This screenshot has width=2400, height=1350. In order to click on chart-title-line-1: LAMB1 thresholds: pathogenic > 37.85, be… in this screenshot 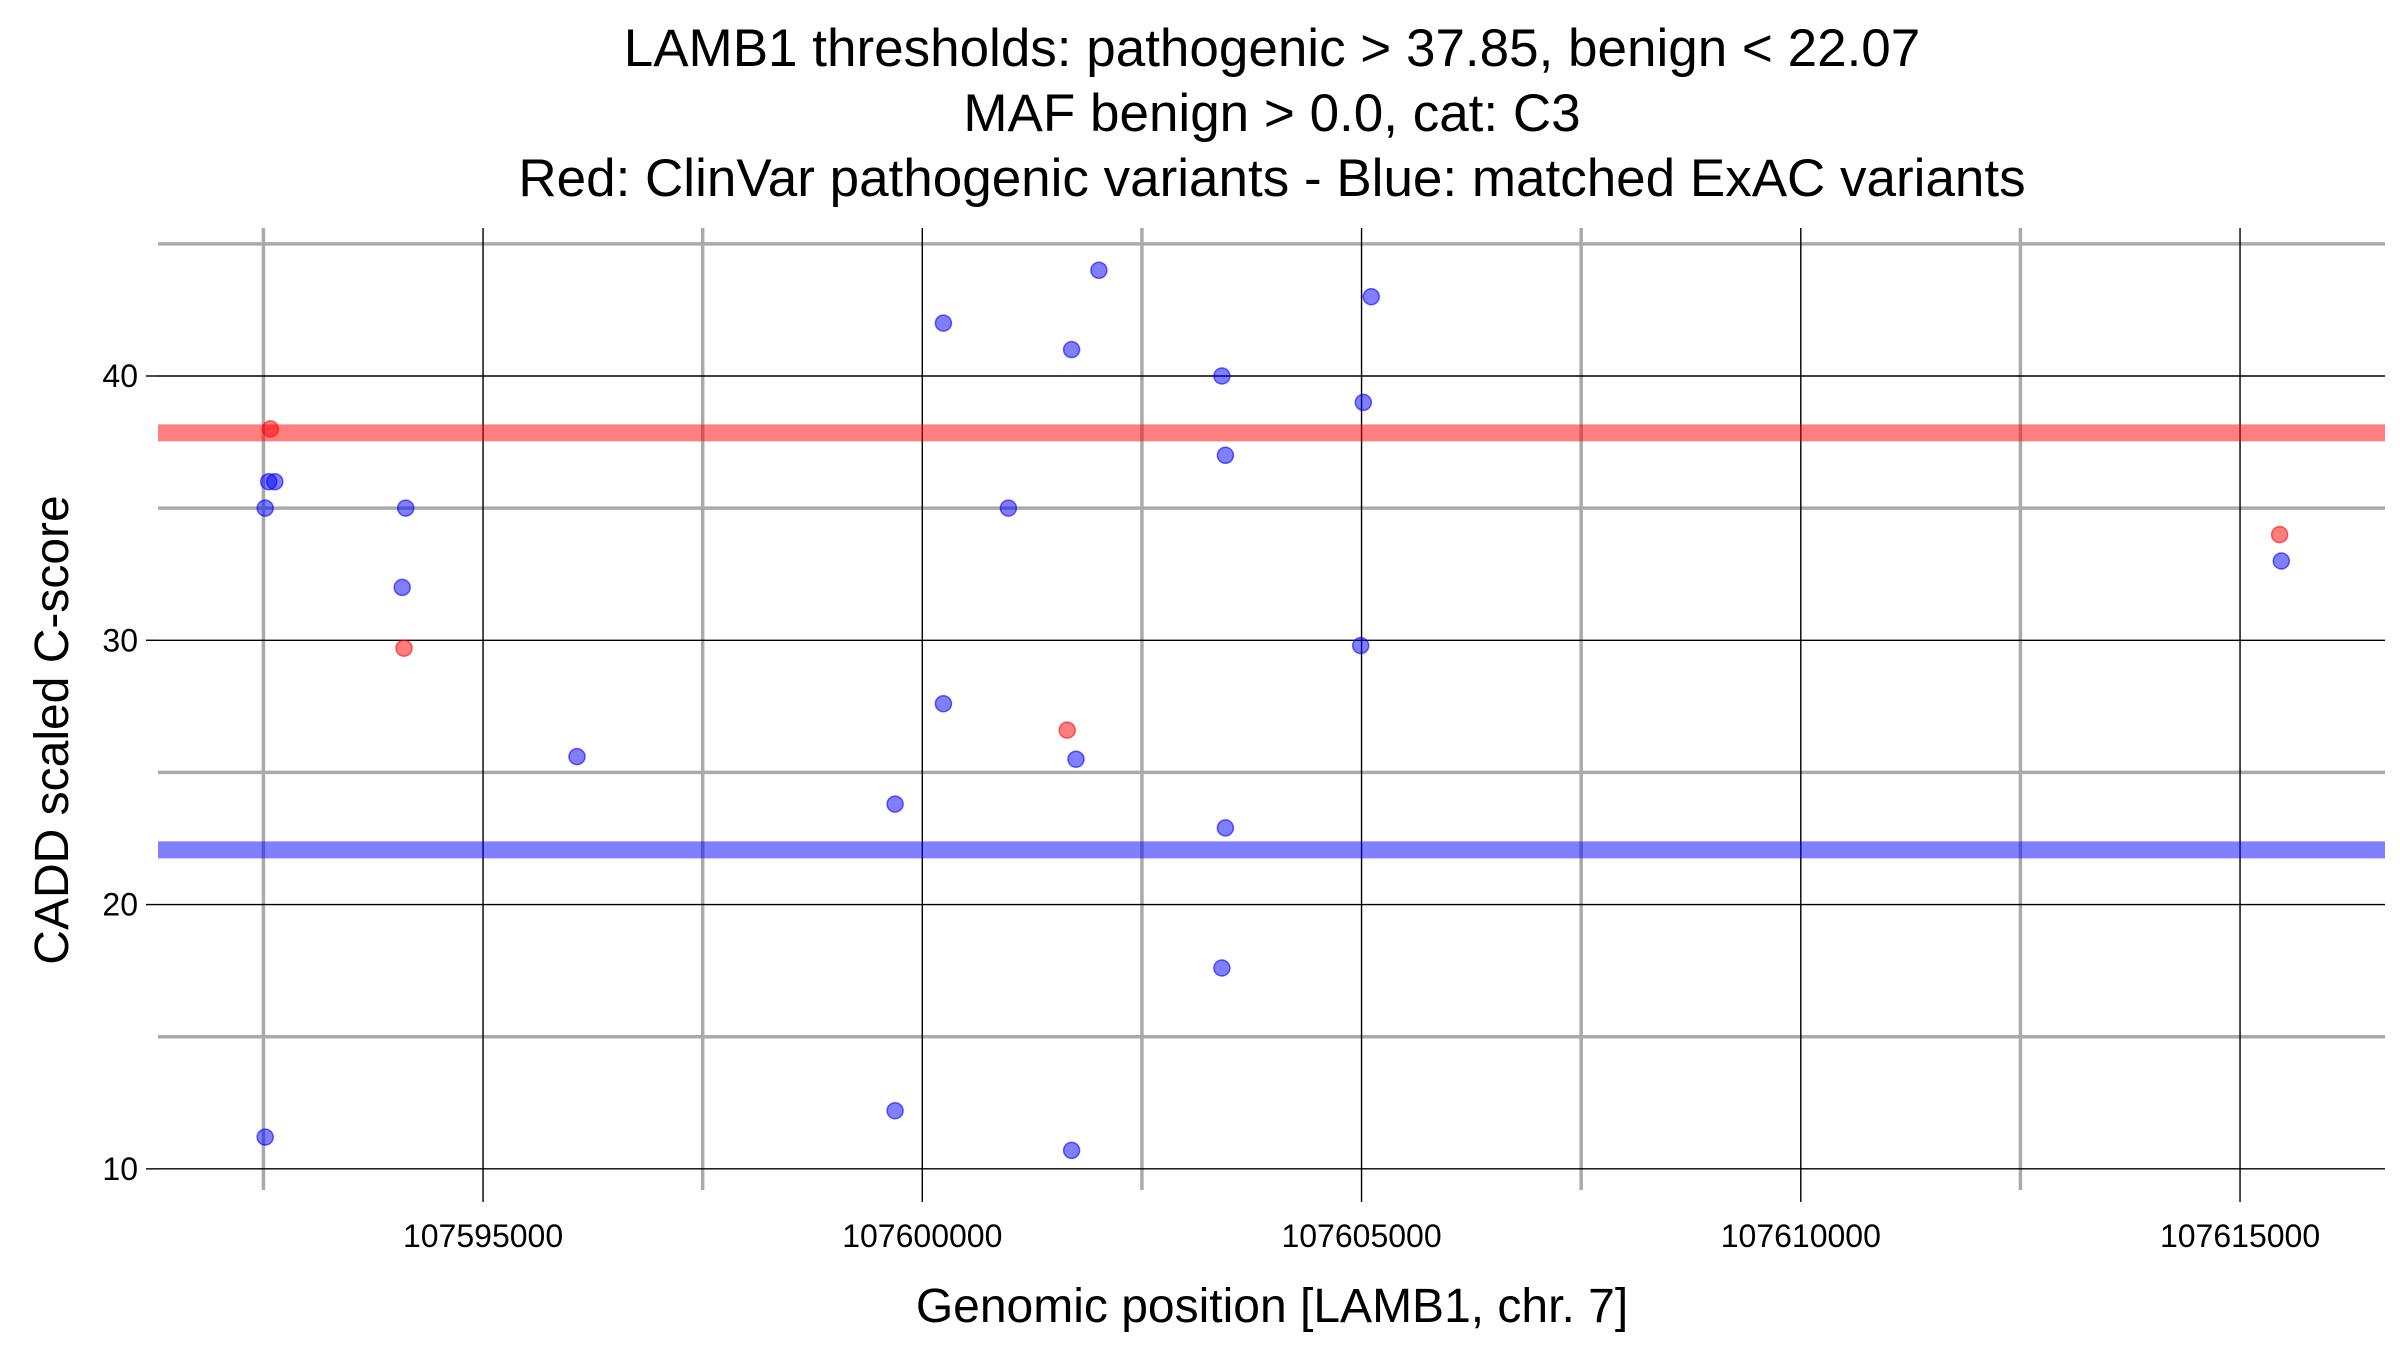, I will do `click(1272, 48)`.